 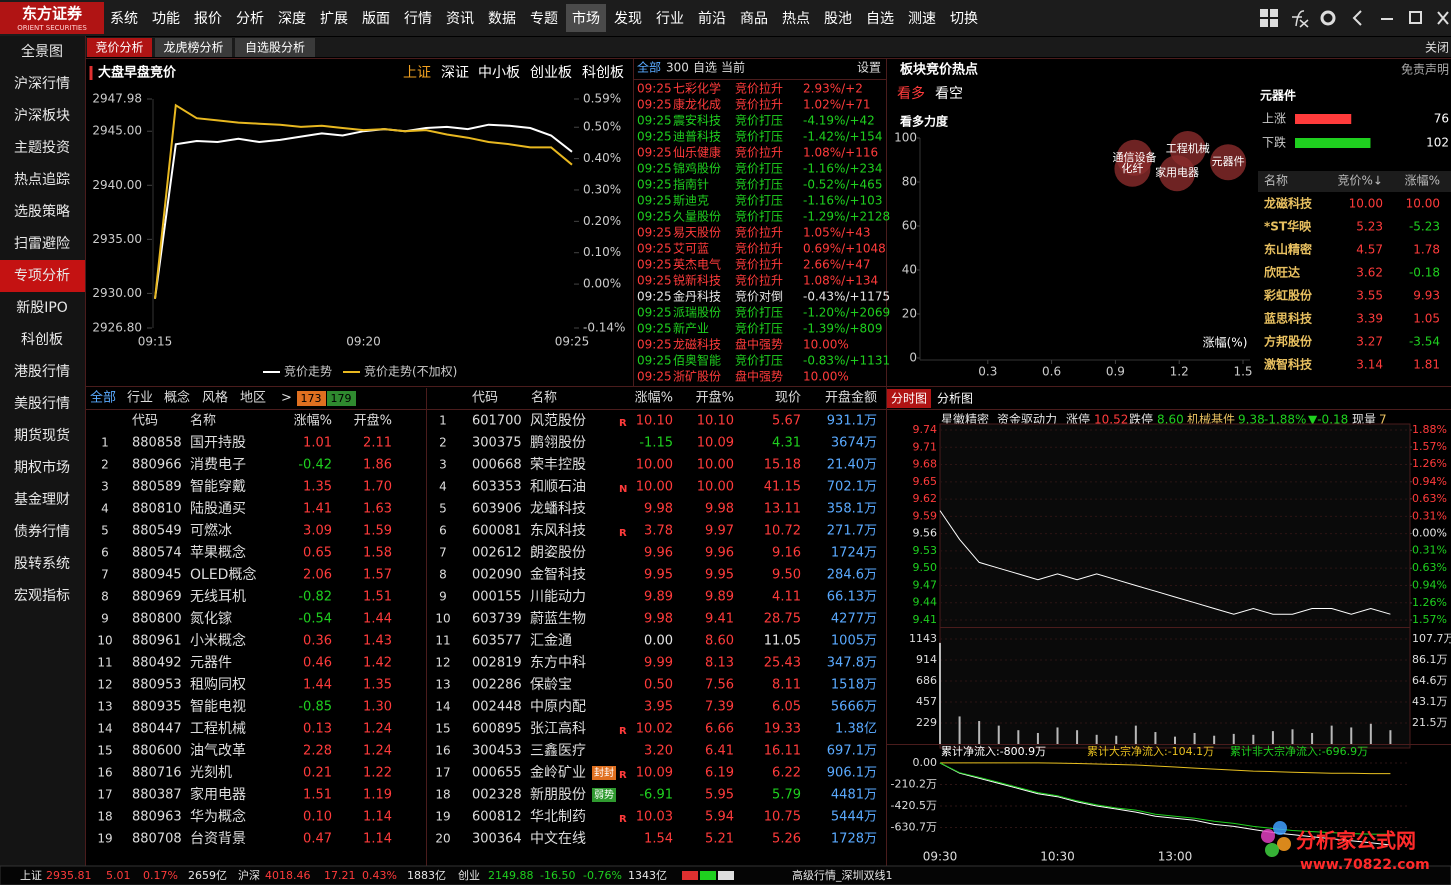 I want to click on menu-item: 发现, so click(x=628, y=19).